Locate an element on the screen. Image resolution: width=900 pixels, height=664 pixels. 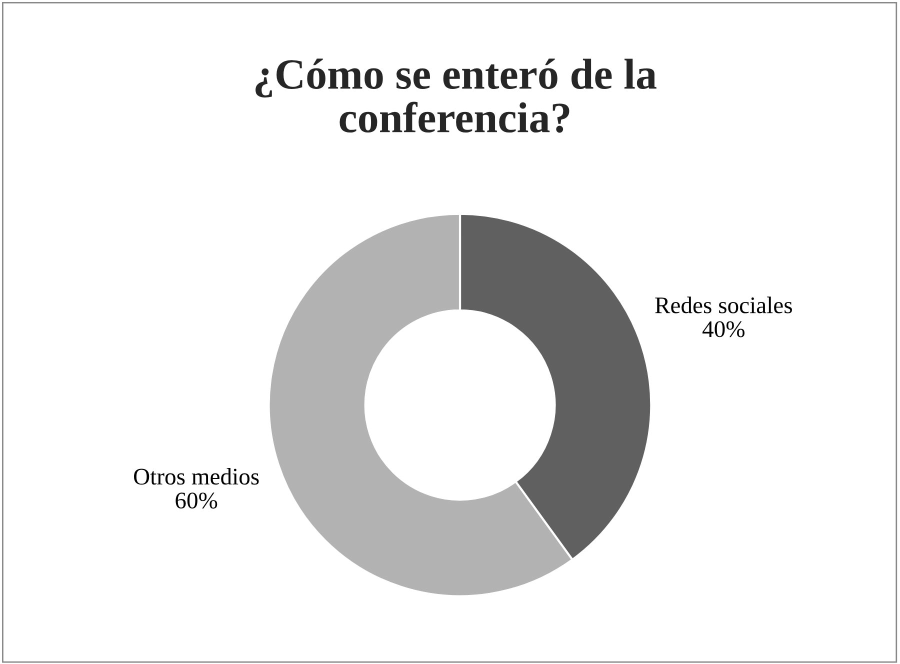
data-label: 40% is located at coordinates (723, 329).